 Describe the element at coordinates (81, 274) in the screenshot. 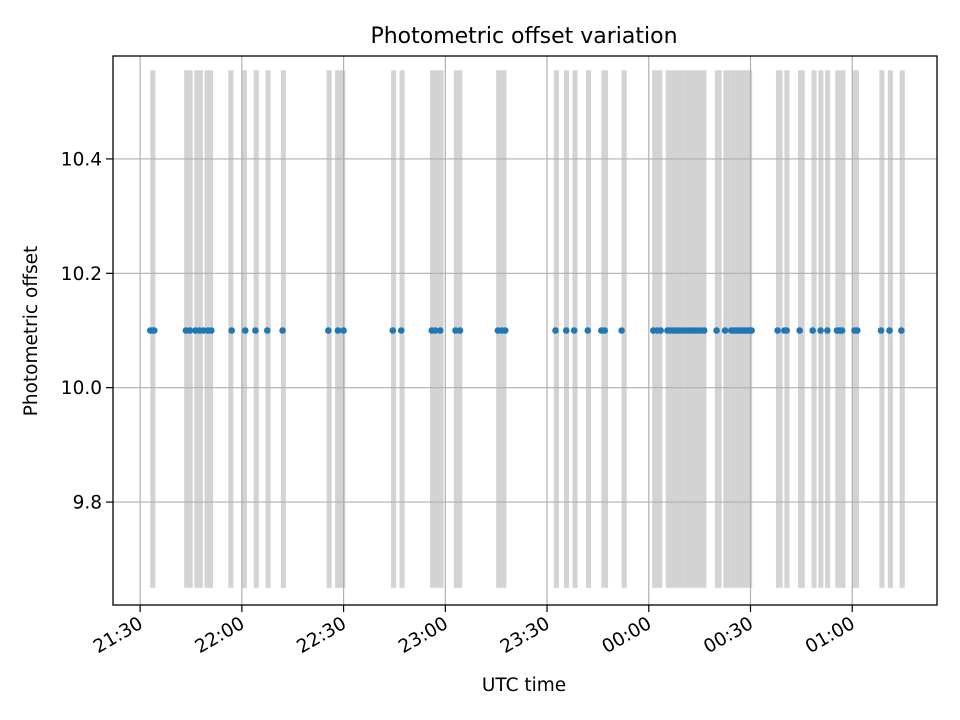

I see `y-tick-label: 10.2` at that location.